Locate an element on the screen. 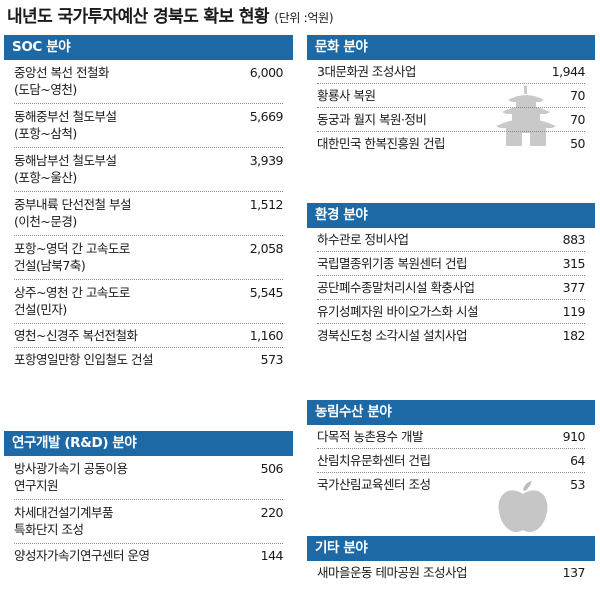 This screenshot has height=599, width=600. table-row: 상주~영천 간 고속도로 건설(민자) 5,545 is located at coordinates (149, 302).